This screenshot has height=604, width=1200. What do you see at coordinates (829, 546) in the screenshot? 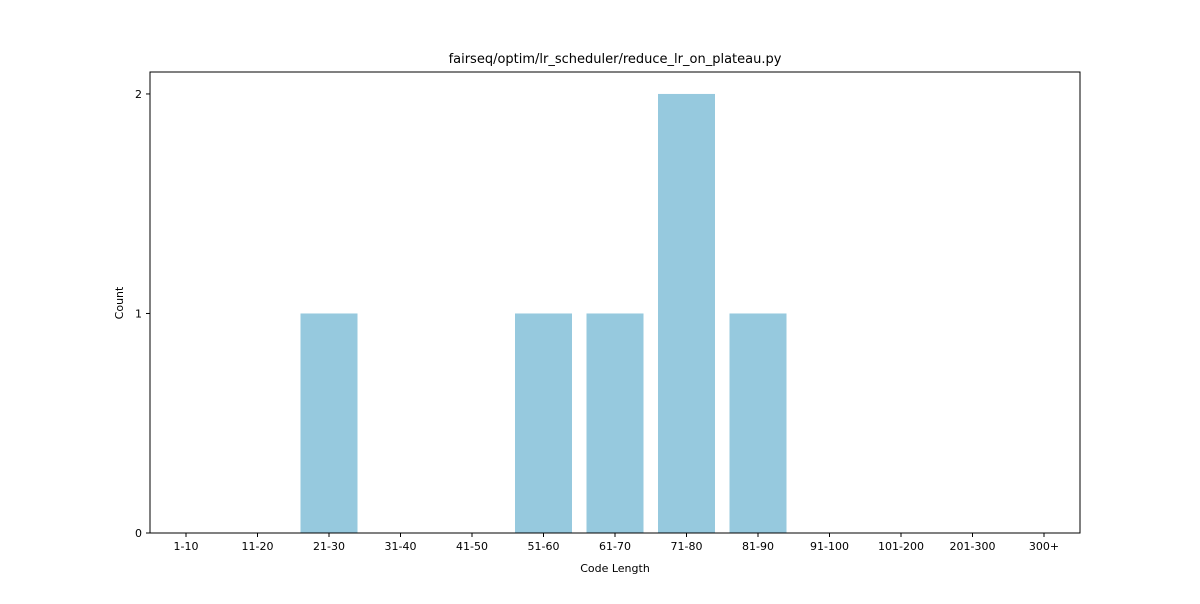
I see `x-tick-label: 91-100` at bounding box center [829, 546].